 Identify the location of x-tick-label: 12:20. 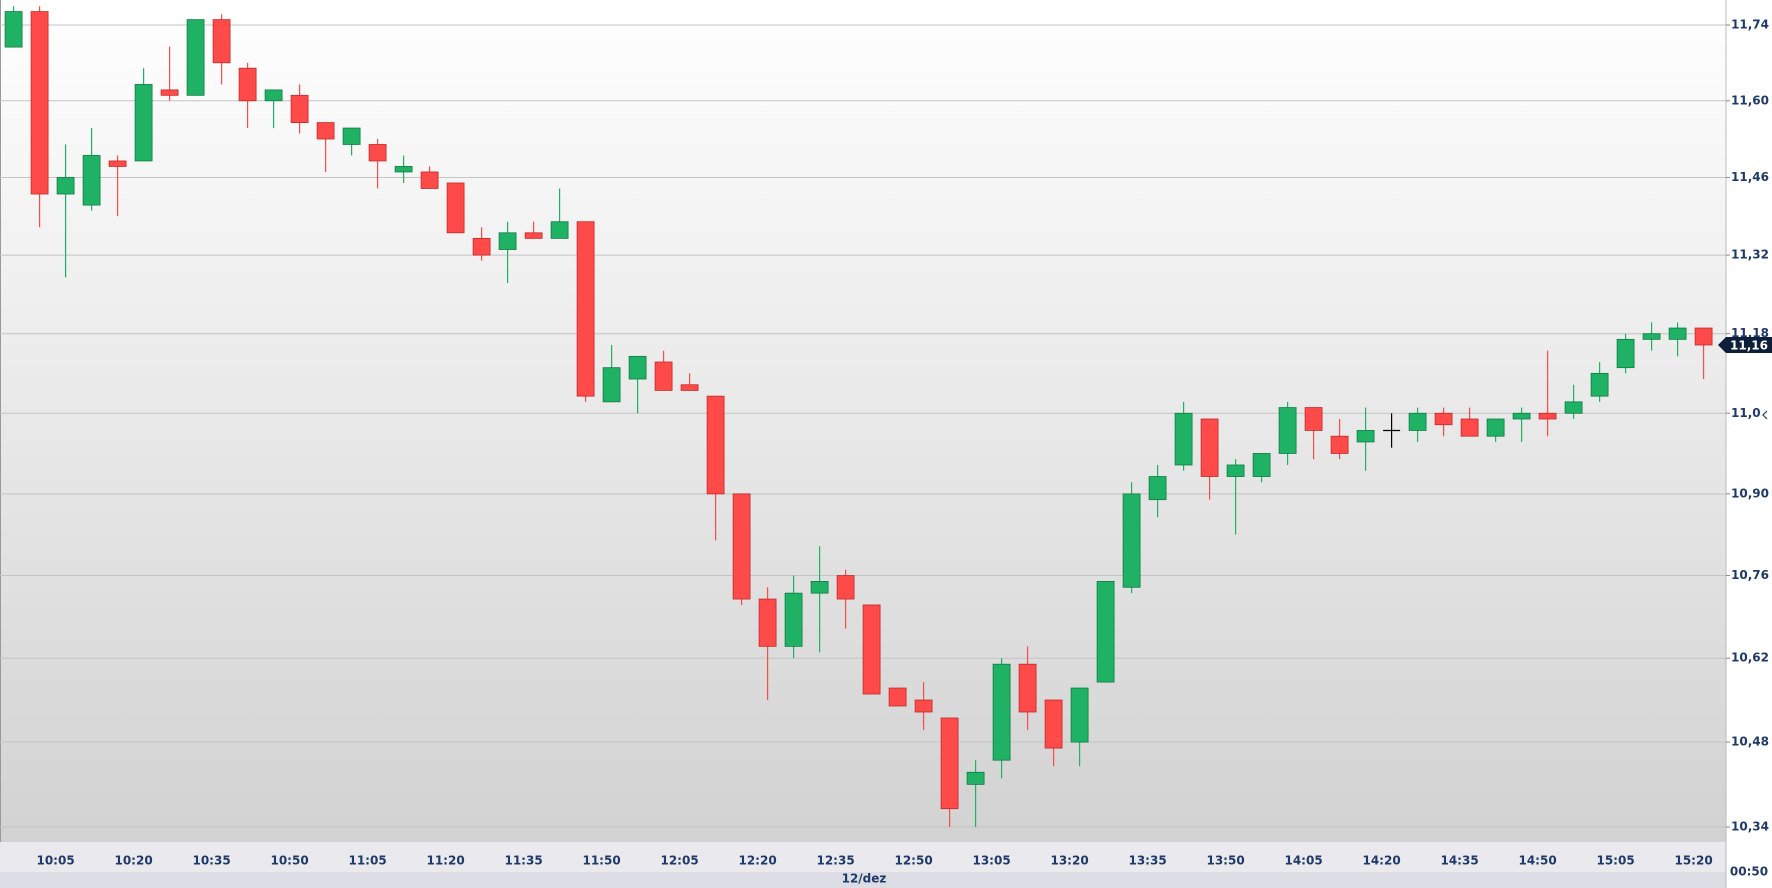
(757, 861).